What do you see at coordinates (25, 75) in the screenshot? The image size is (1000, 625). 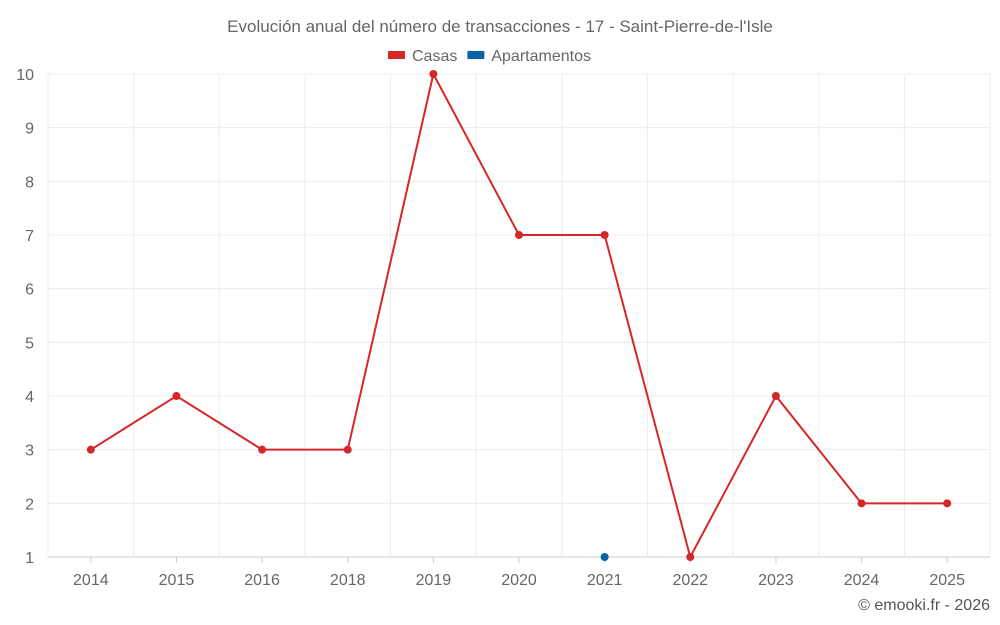 I see `y-tick-label: 10` at bounding box center [25, 75].